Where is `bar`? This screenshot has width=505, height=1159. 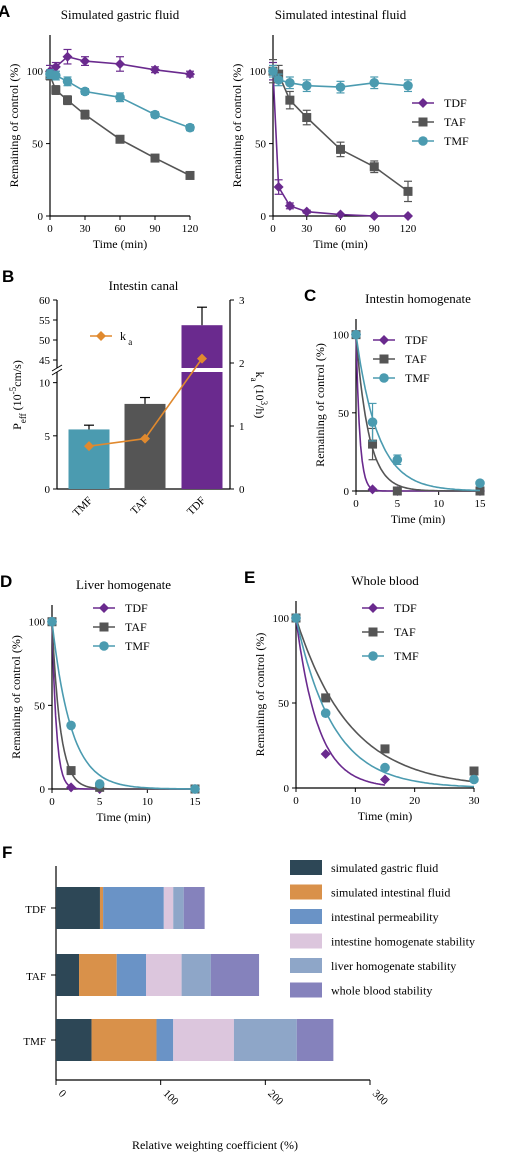
bar is located at coordinates (145, 446).